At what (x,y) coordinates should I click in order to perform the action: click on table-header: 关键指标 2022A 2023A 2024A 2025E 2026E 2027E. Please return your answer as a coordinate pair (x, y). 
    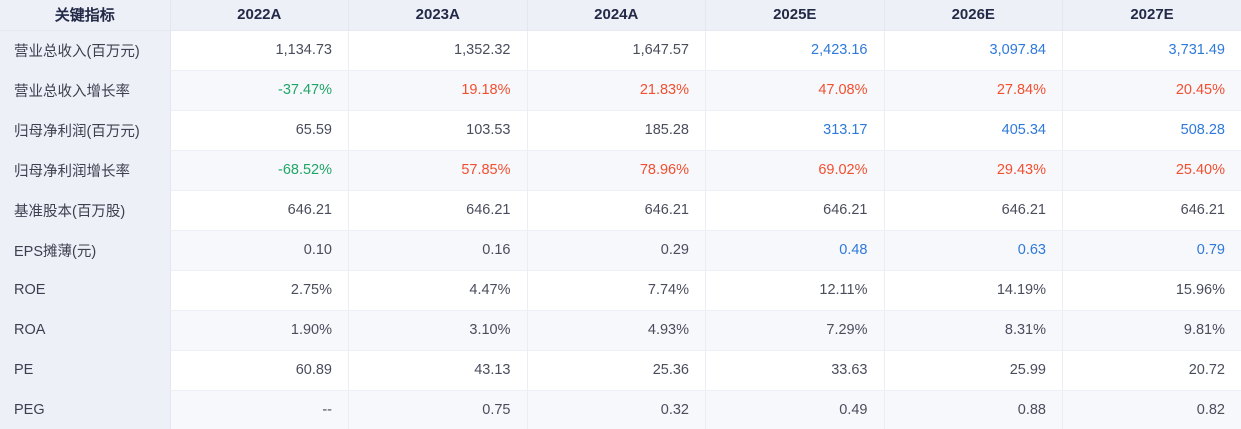
    Looking at the image, I should click on (620, 15).